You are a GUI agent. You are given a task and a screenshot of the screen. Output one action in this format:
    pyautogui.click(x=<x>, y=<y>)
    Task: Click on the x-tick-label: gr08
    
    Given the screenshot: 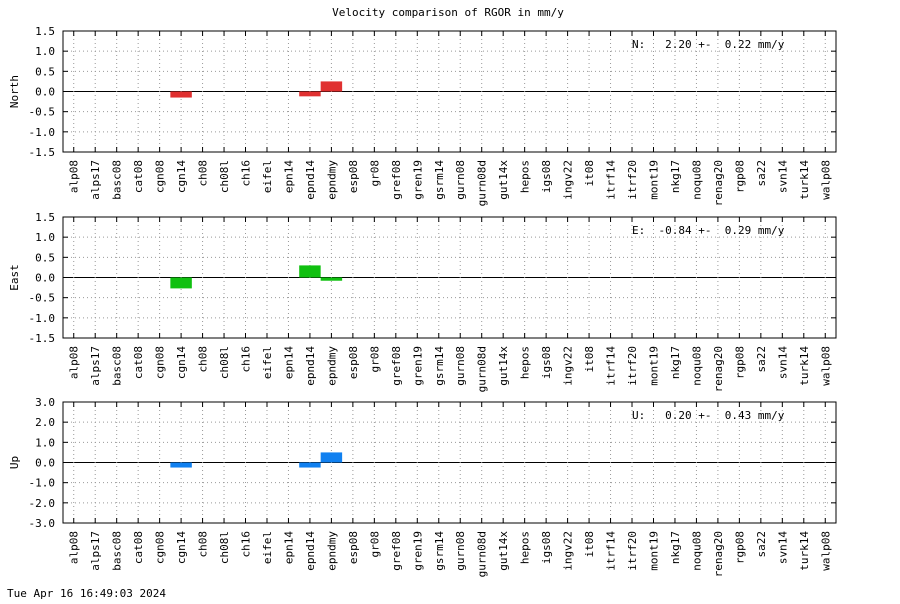 What is the action you would take?
    pyautogui.click(x=374, y=359)
    